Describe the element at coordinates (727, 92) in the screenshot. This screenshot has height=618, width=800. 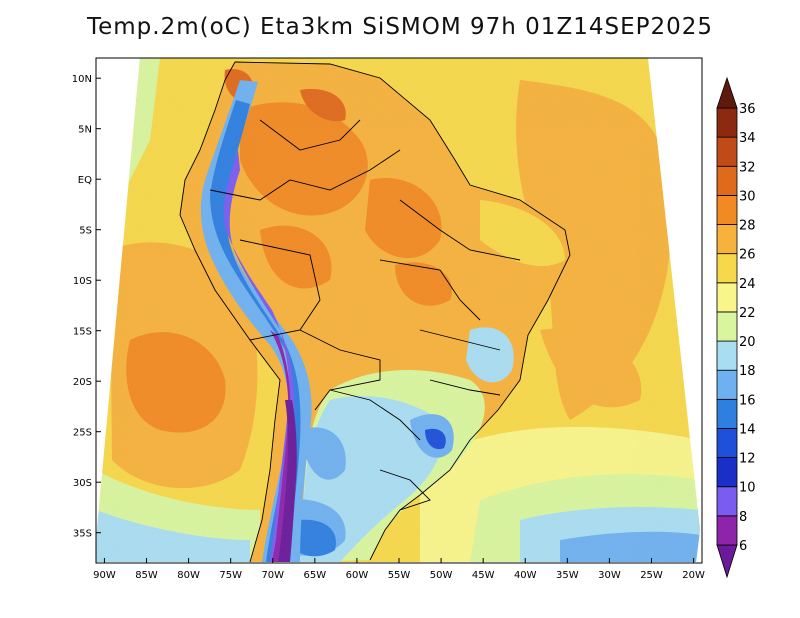
I see `colorbar-upper-extension` at that location.